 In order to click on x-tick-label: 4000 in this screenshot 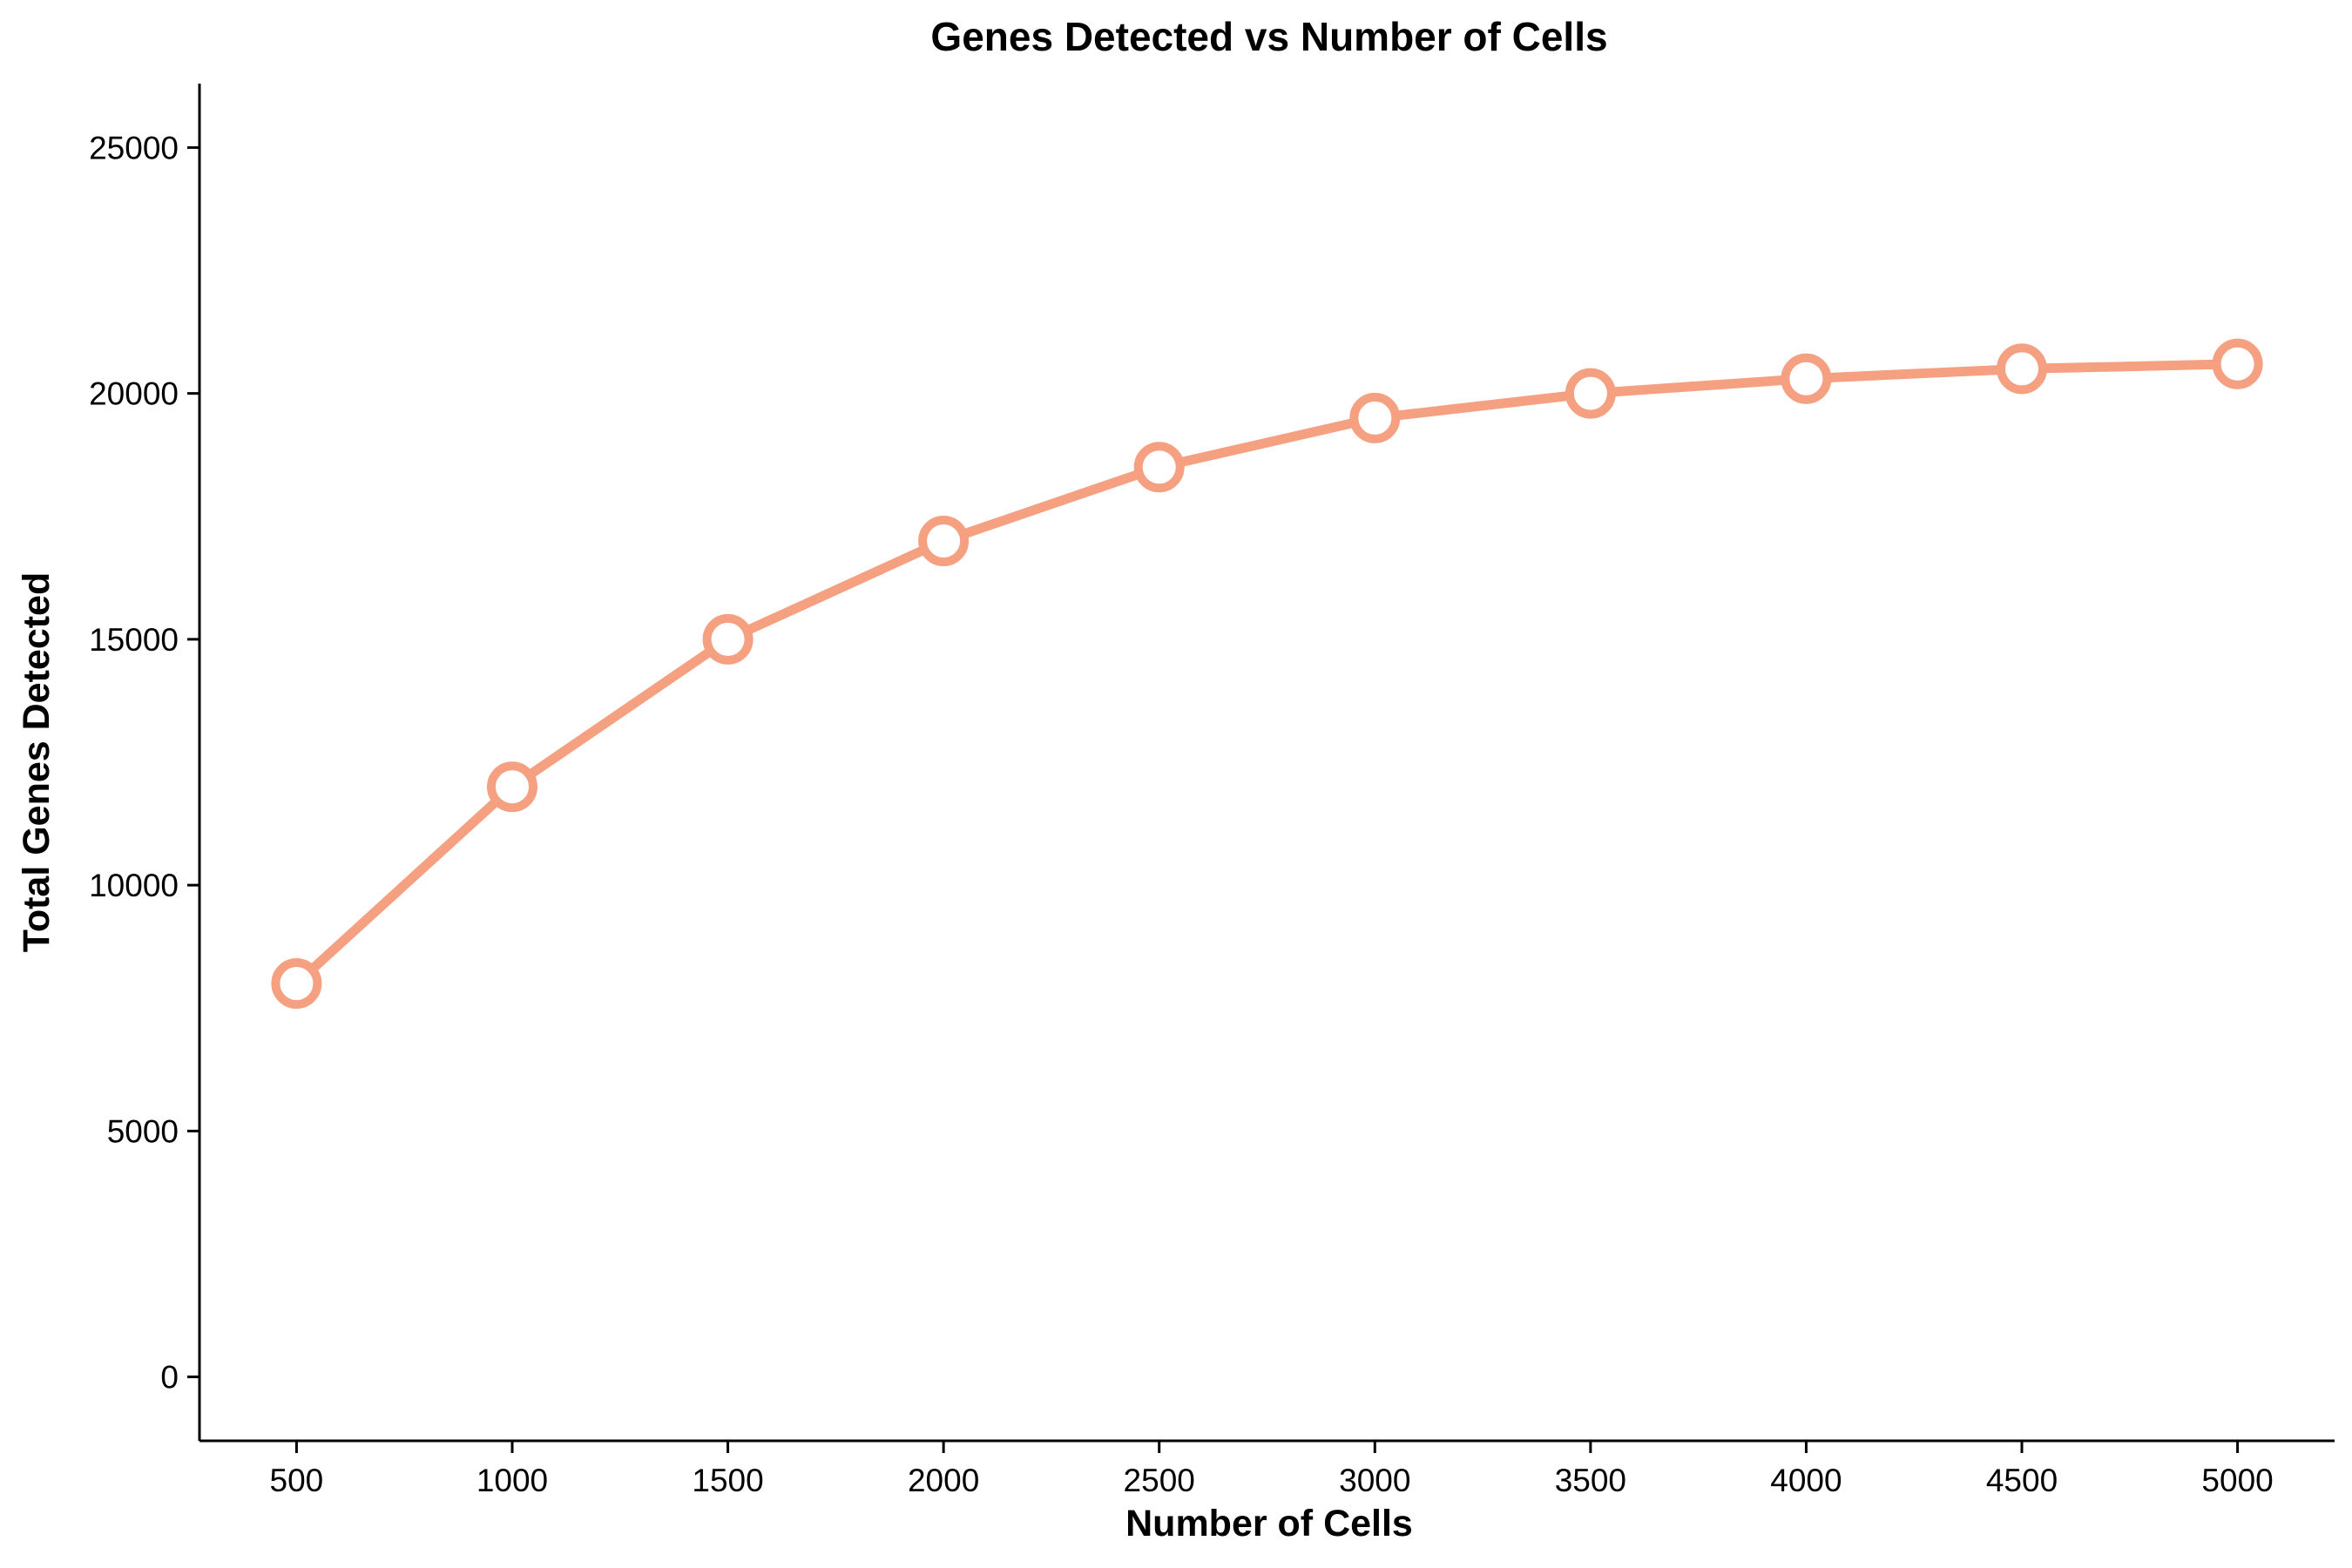, I will do `click(1806, 1480)`.